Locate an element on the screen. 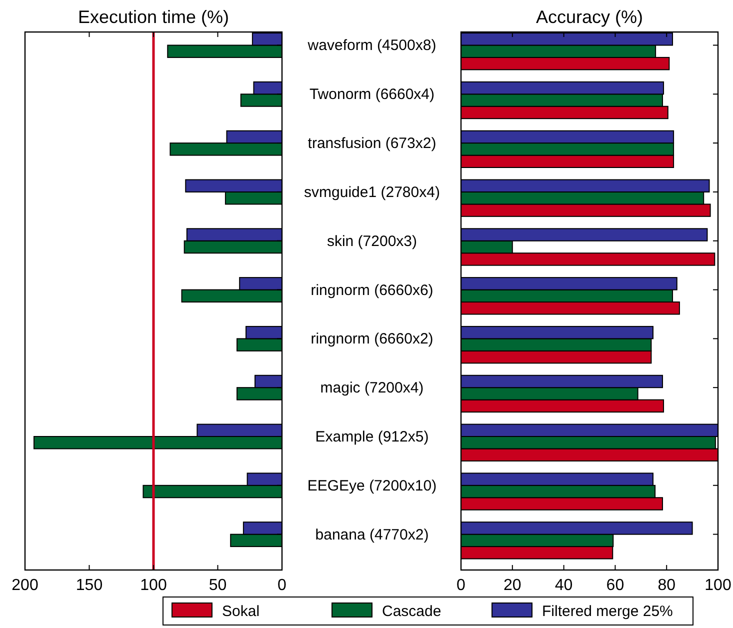 The height and width of the screenshot is (628, 733). y-tick-label: ringnorm (6660x2) is located at coordinates (372, 339).